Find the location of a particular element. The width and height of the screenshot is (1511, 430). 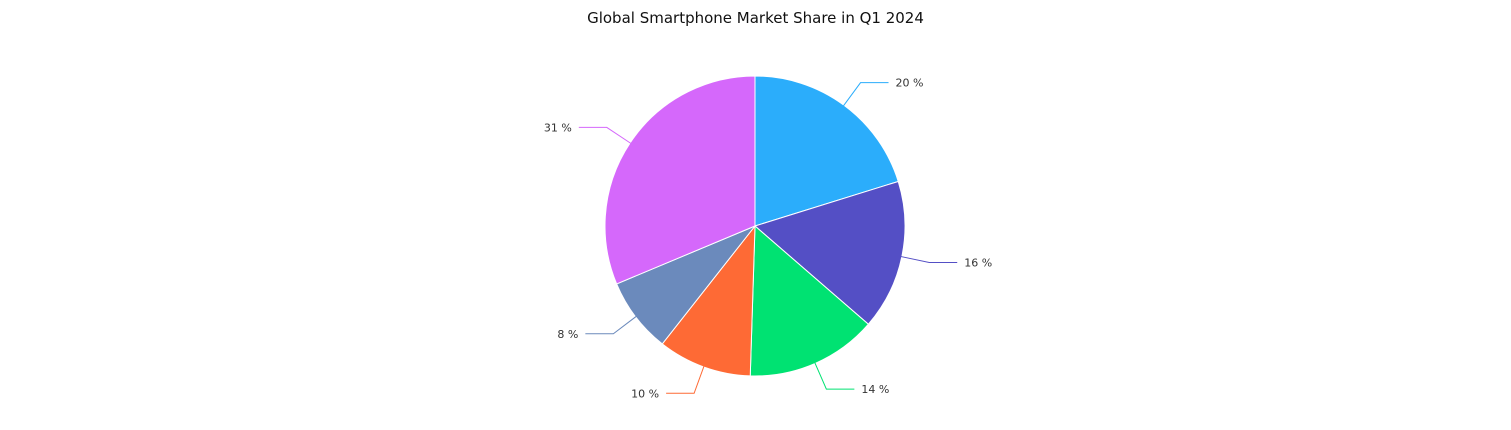

slice-label: 16 % is located at coordinates (978, 262).